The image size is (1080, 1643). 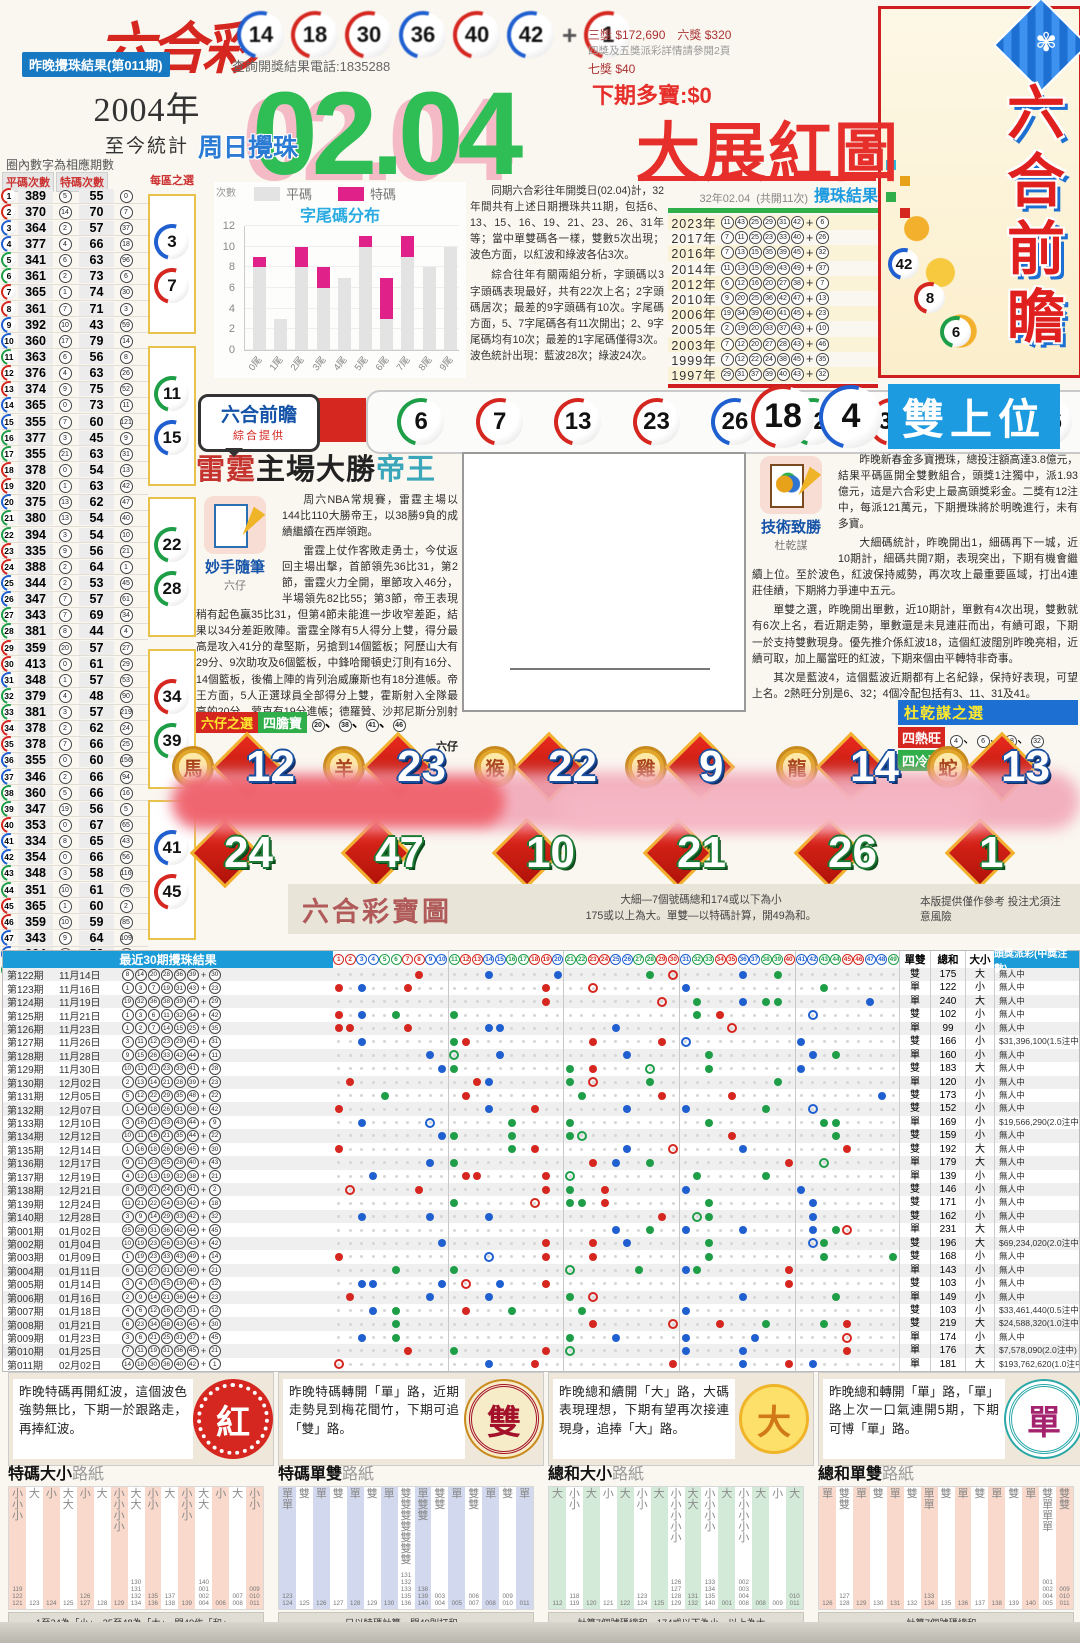 What do you see at coordinates (558, 959) in the screenshot?
I see `number-header: 20` at bounding box center [558, 959].